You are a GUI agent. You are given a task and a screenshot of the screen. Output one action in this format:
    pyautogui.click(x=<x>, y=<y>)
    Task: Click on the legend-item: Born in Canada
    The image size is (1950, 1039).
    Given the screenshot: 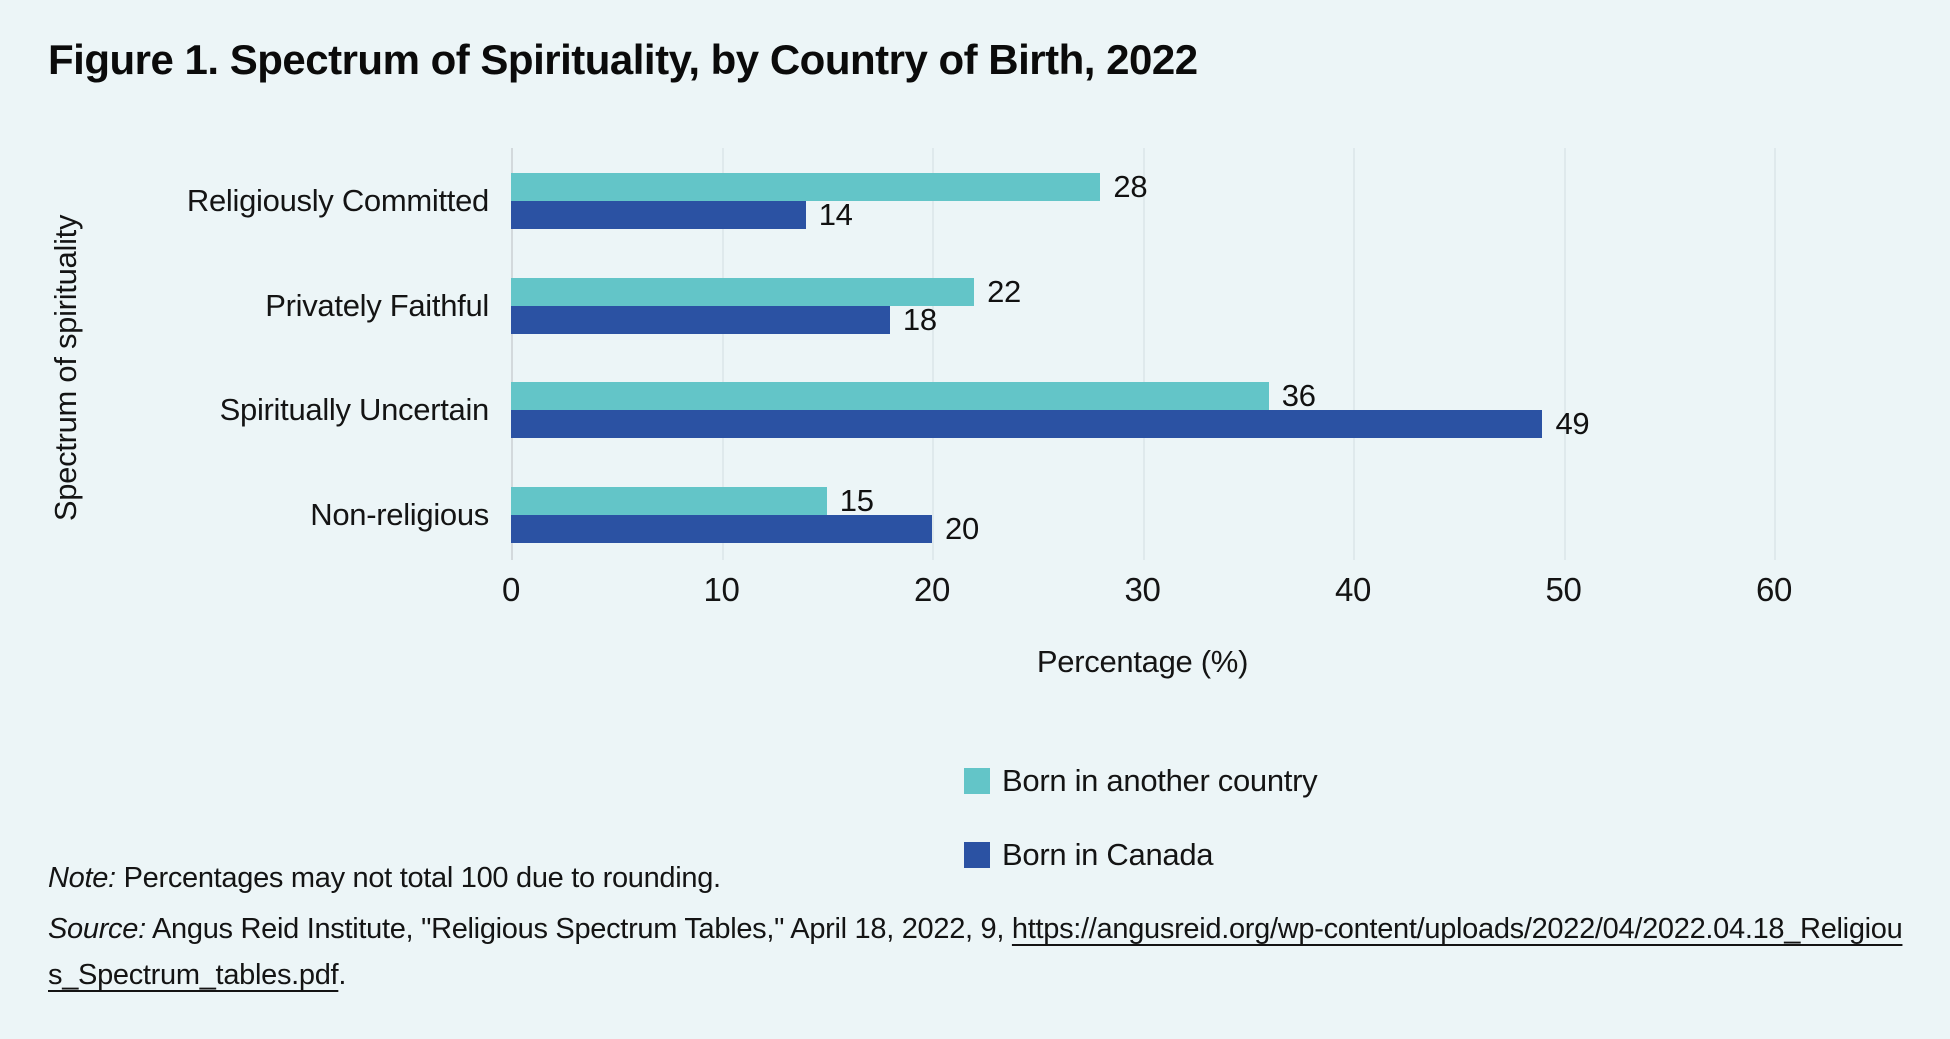 What is the action you would take?
    pyautogui.click(x=1140, y=855)
    